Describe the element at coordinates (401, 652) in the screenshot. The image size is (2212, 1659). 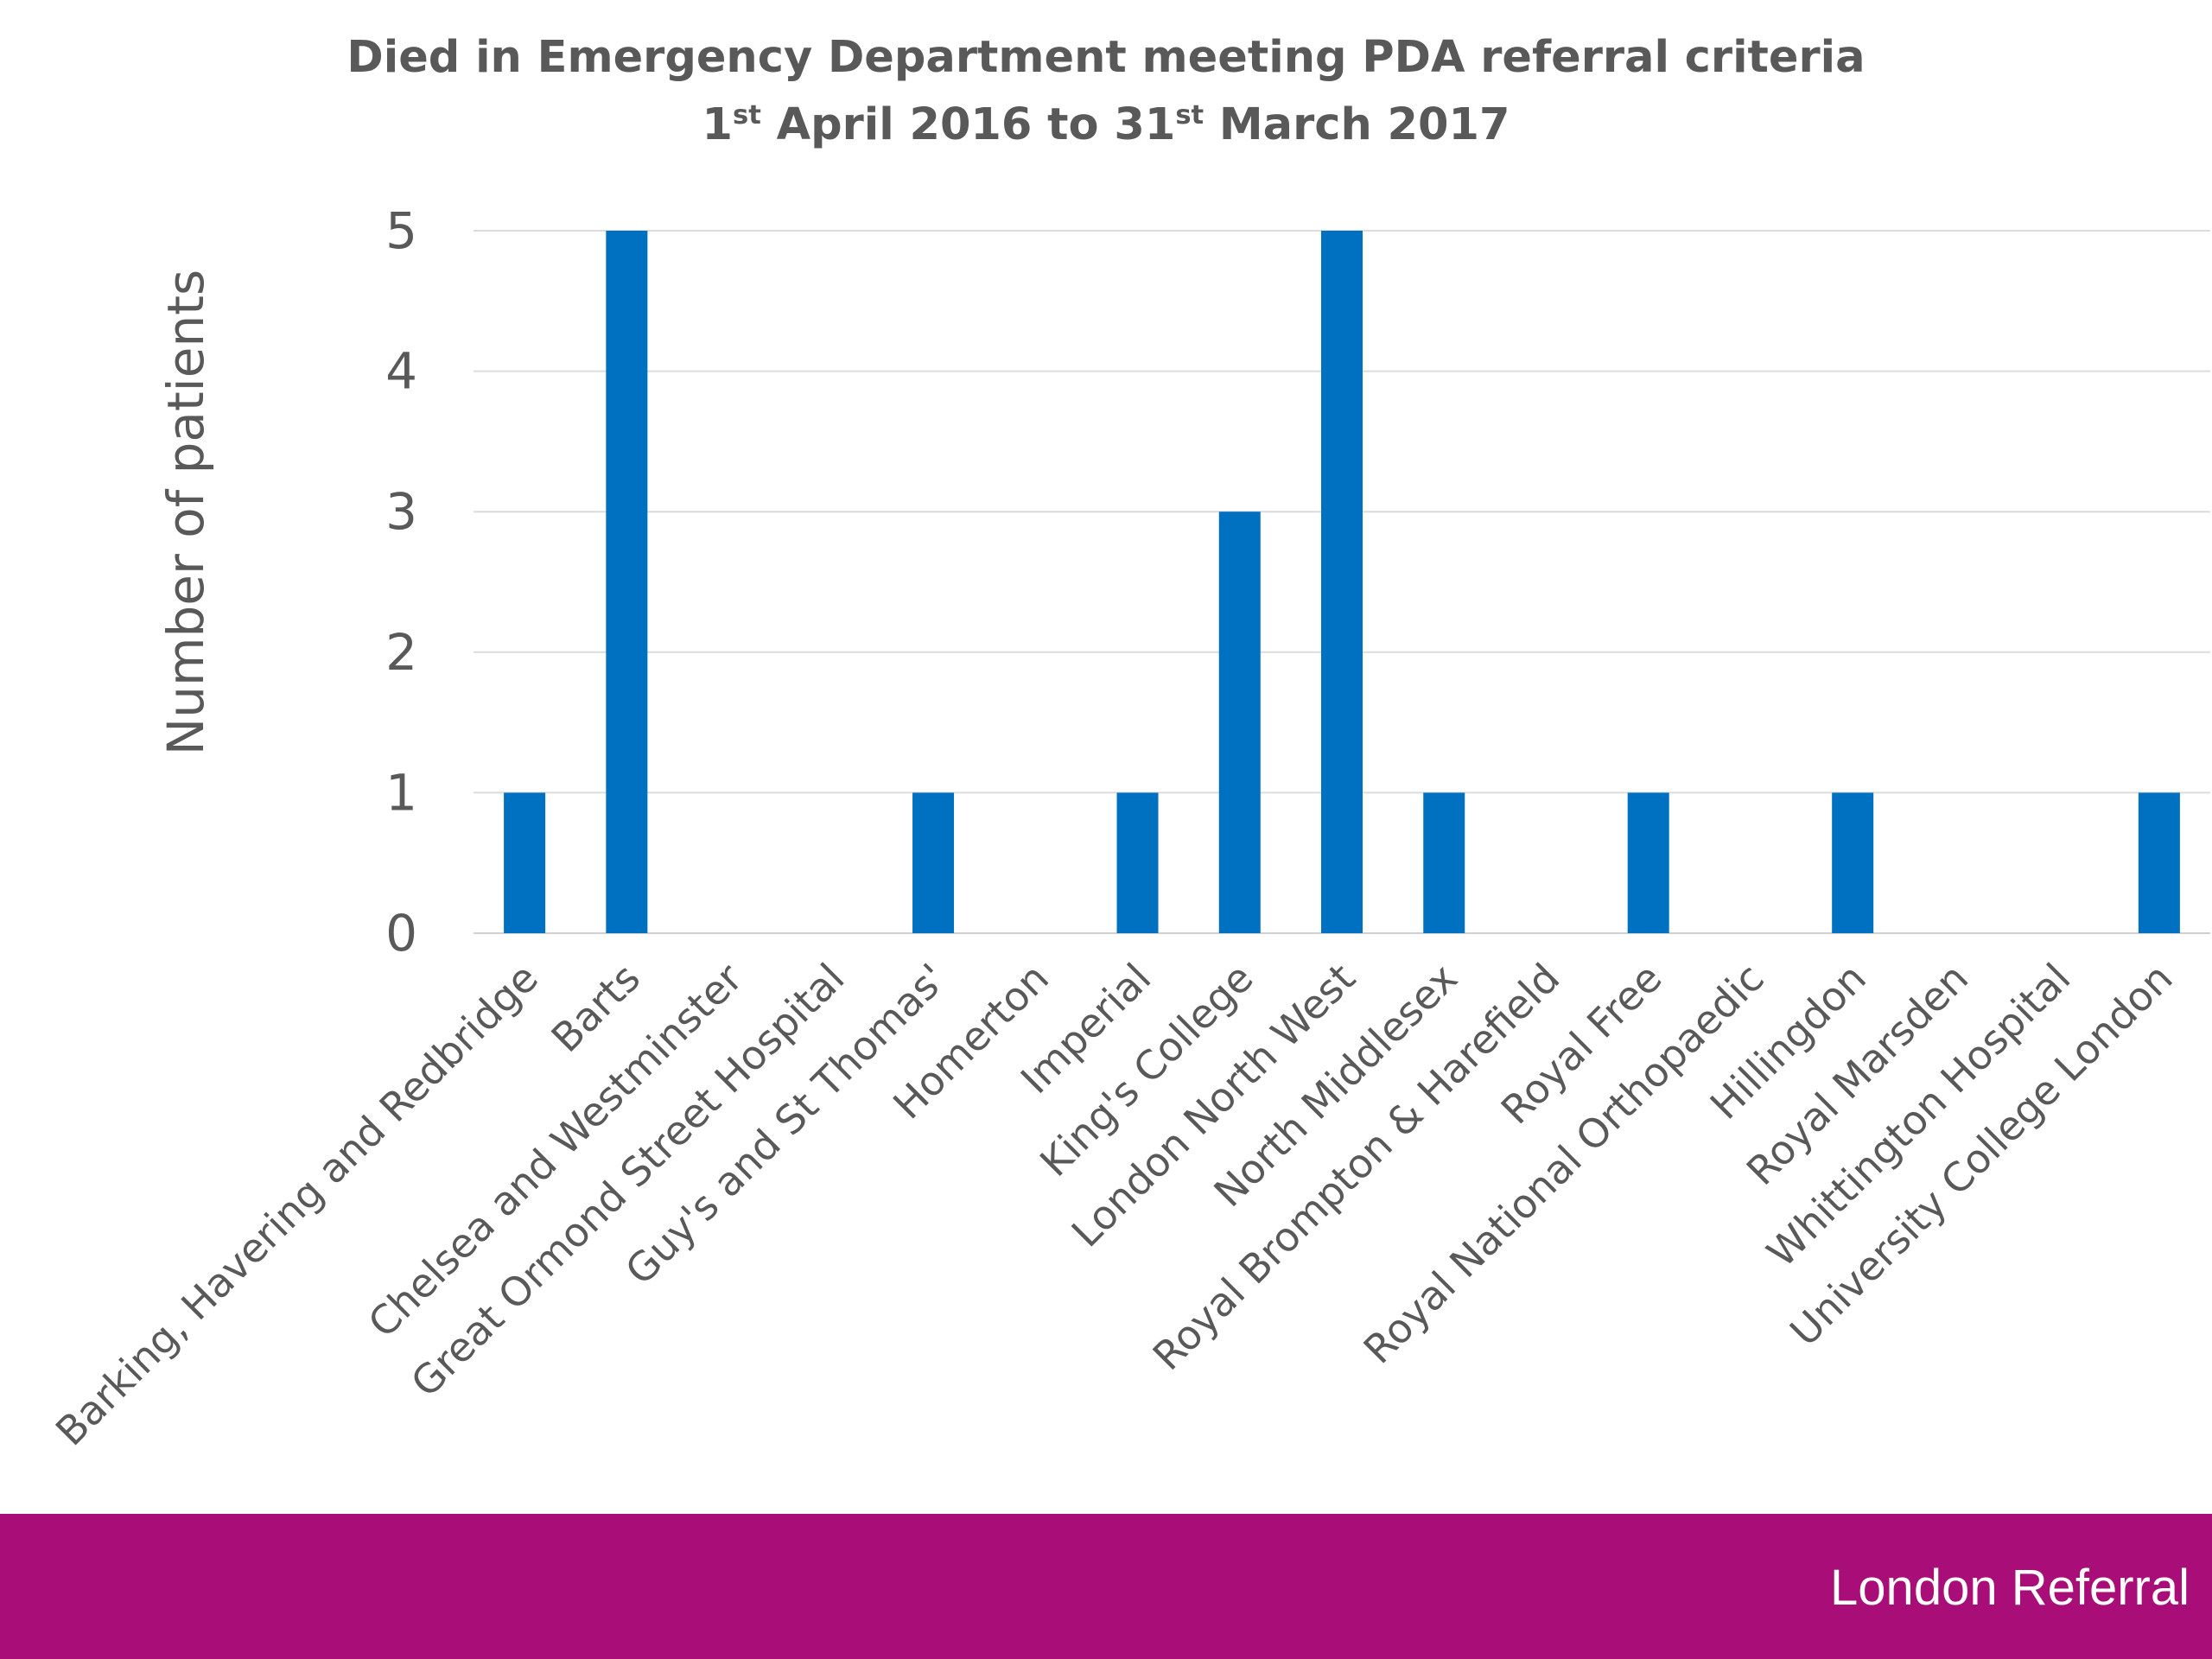
I see `y-tick-label: 2` at that location.